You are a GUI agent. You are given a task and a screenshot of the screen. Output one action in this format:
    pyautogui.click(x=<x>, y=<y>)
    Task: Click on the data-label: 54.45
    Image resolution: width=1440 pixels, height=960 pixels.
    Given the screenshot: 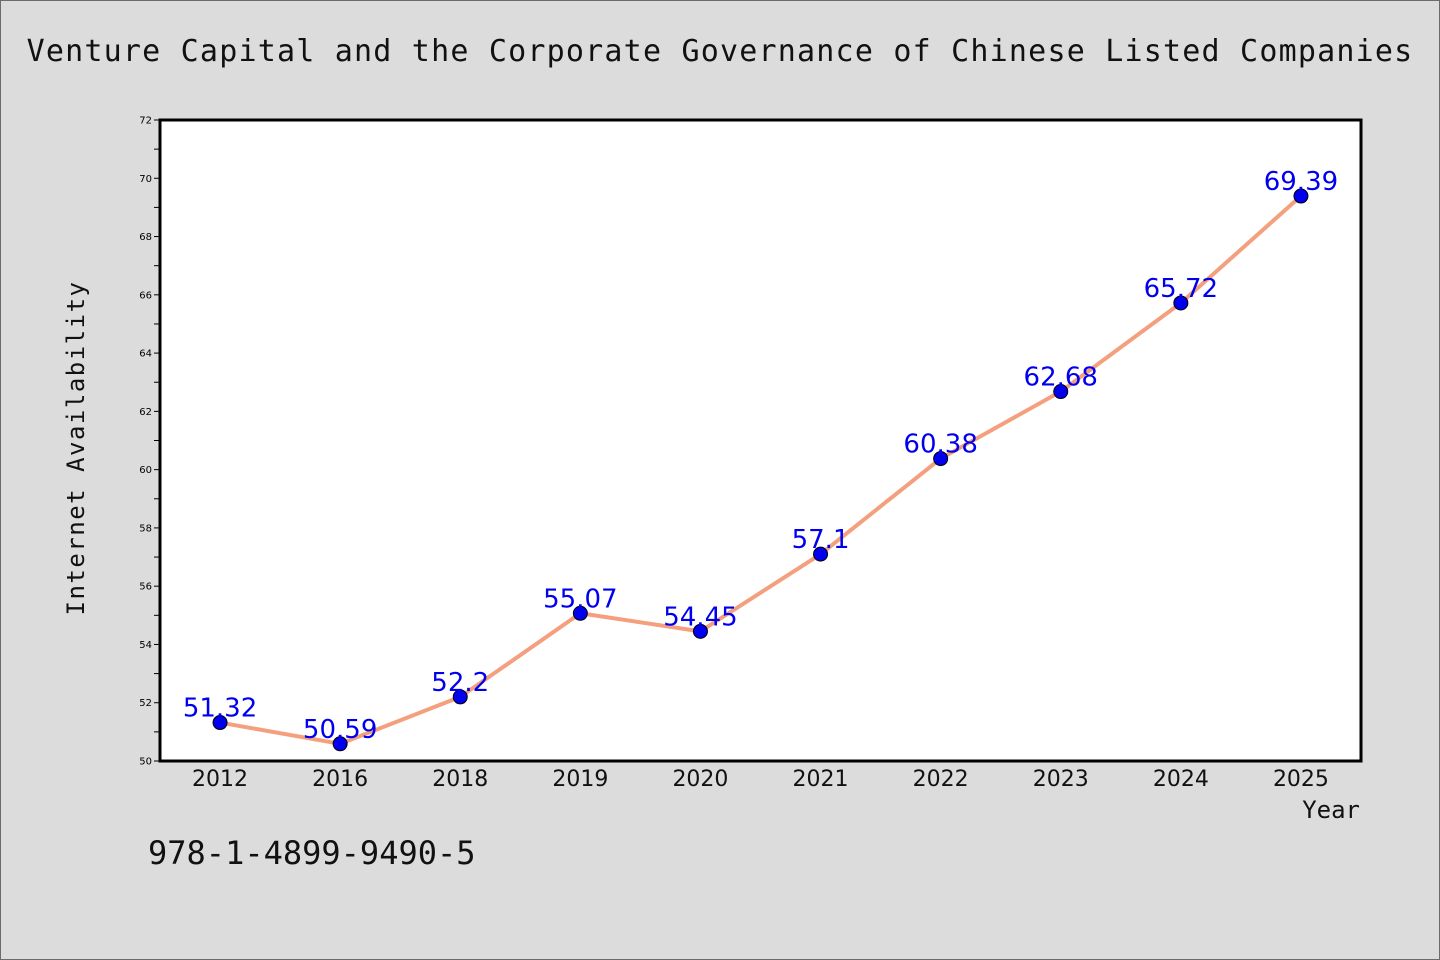 What is the action you would take?
    pyautogui.click(x=700, y=617)
    